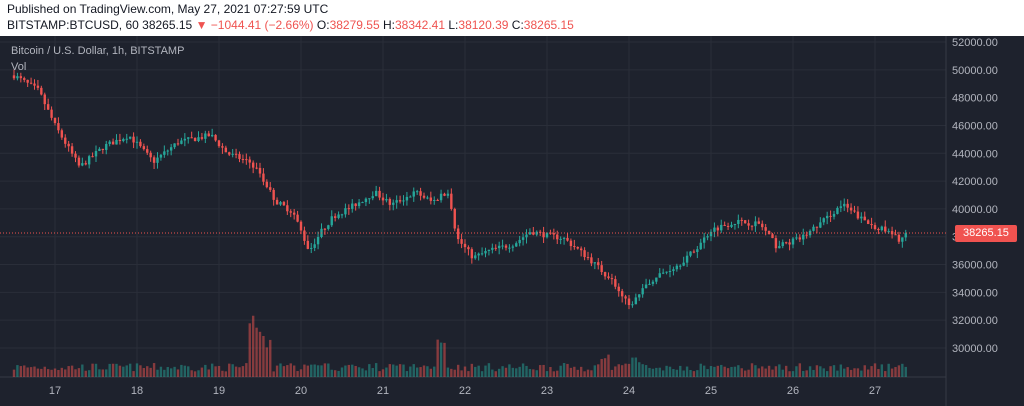  Describe the element at coordinates (548, 25) in the screenshot. I see `close-value: 38265.15` at that location.